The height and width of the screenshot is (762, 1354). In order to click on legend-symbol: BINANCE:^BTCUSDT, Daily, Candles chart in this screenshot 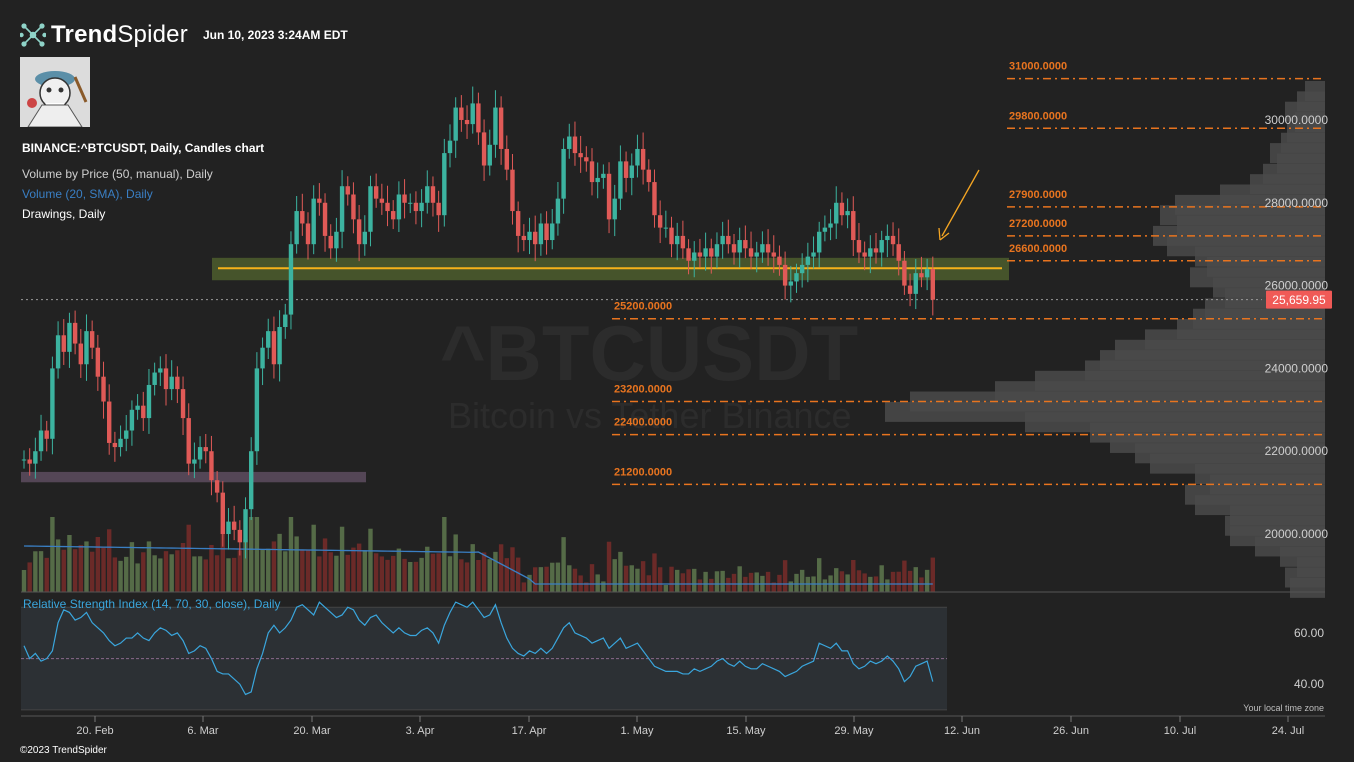, I will do `click(143, 148)`.